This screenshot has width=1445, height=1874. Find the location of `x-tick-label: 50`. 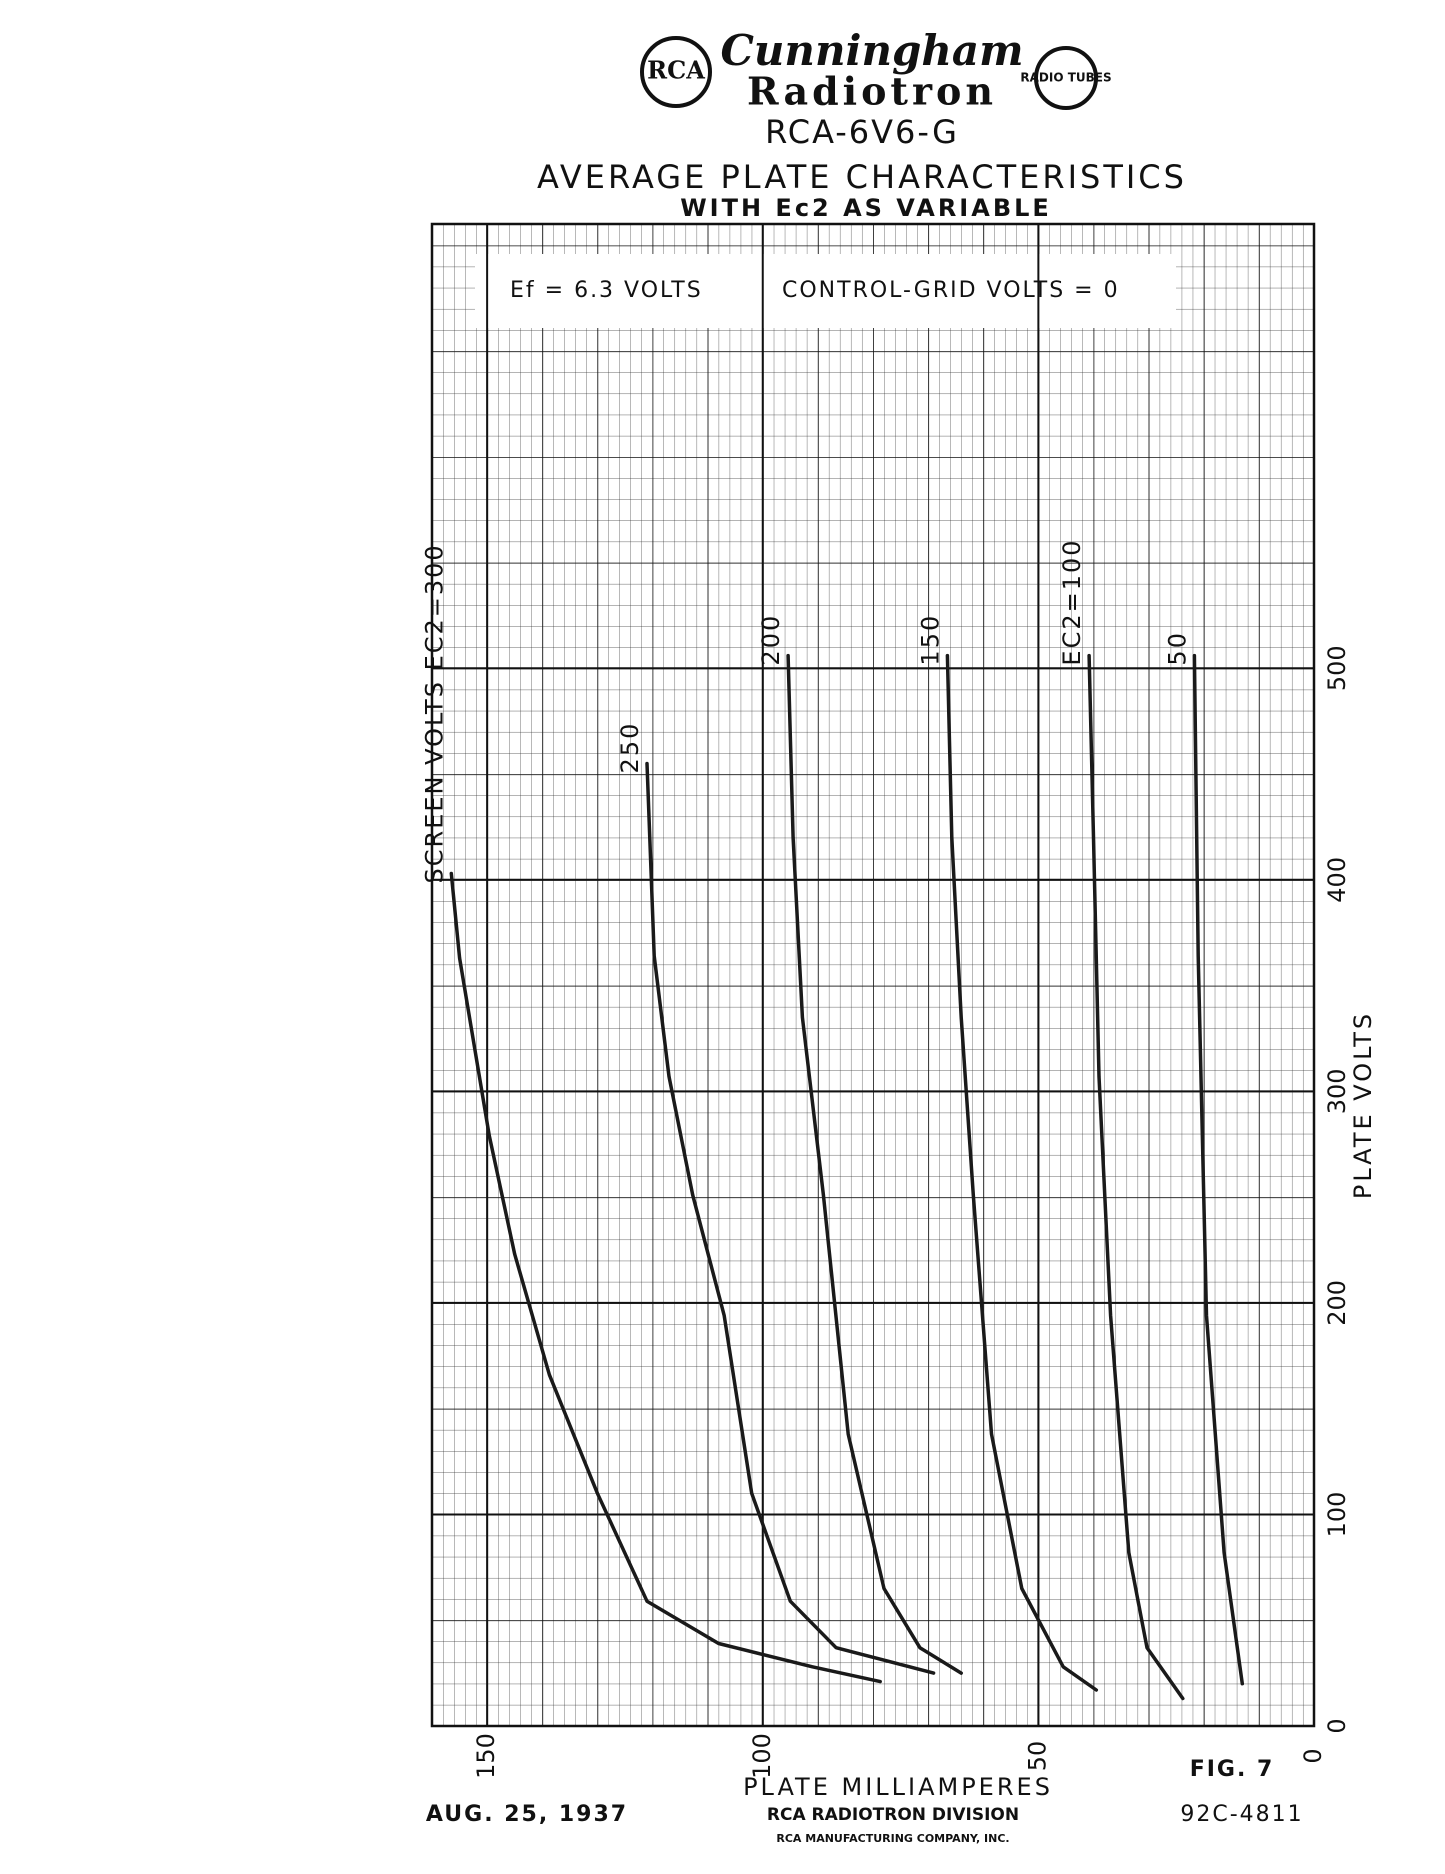

x-tick-label: 50 is located at coordinates (1037, 1756).